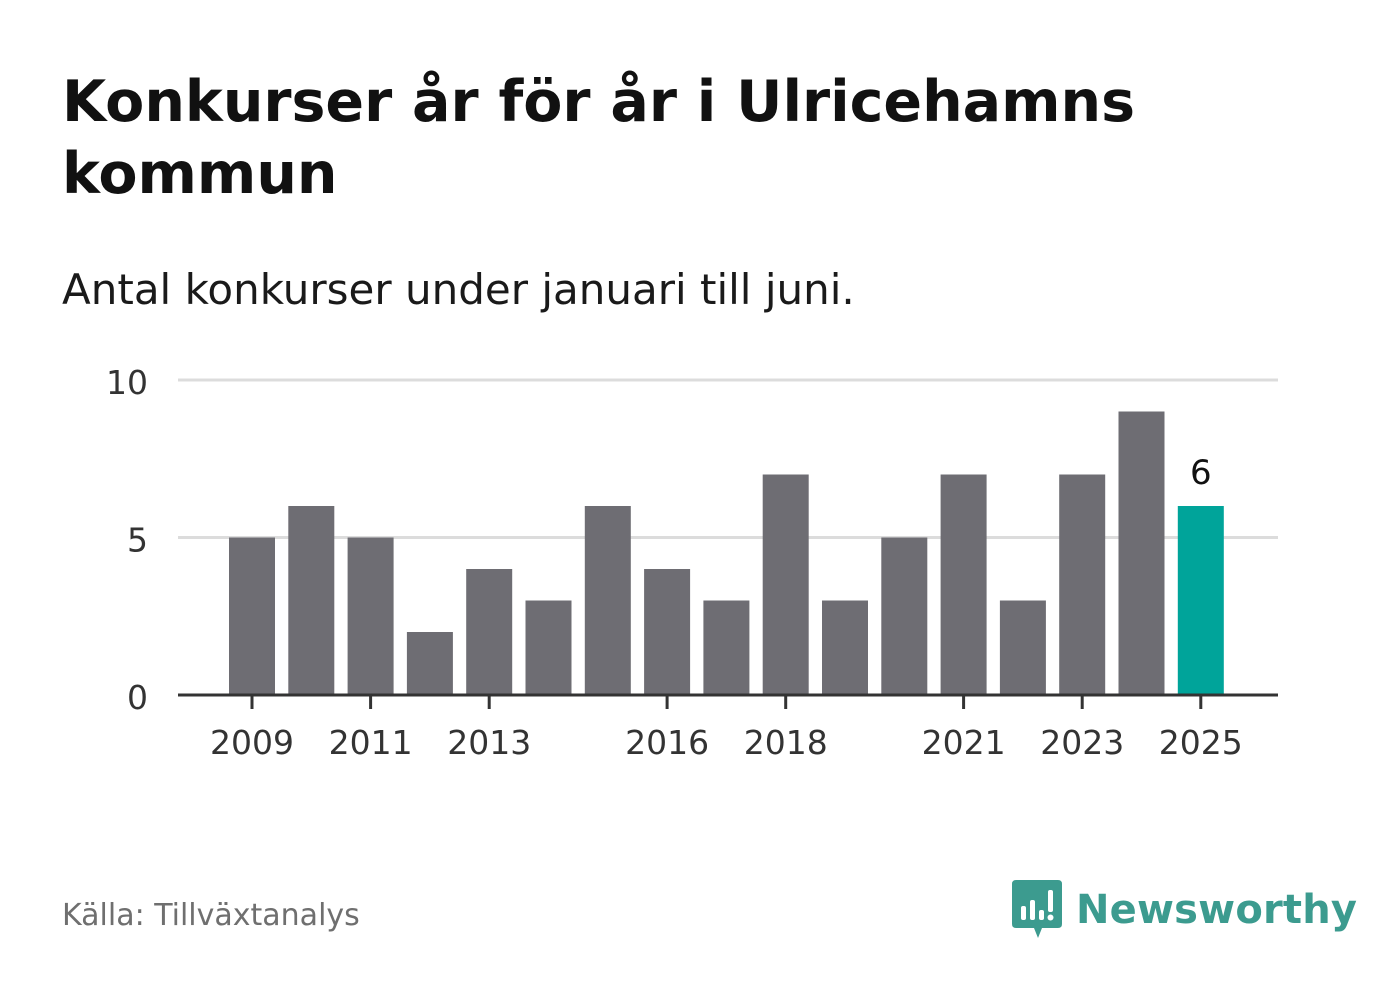 The image size is (1382, 999). What do you see at coordinates (252, 742) in the screenshot?
I see `x-tick-label: 2009` at bounding box center [252, 742].